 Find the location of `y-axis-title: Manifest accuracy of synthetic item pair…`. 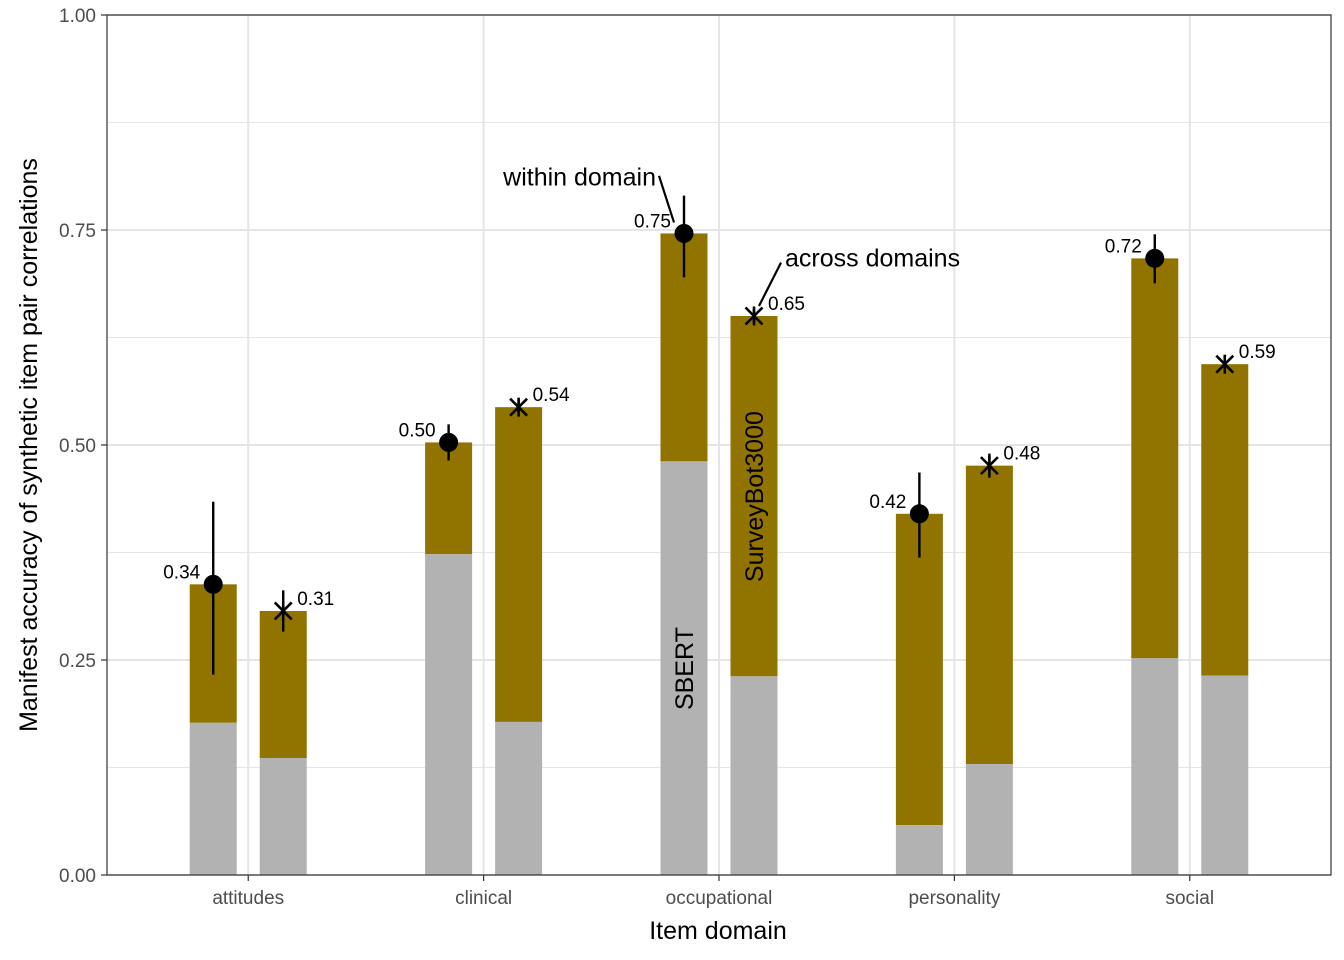

y-axis-title: Manifest accuracy of synthetic item pair… is located at coordinates (29, 445).